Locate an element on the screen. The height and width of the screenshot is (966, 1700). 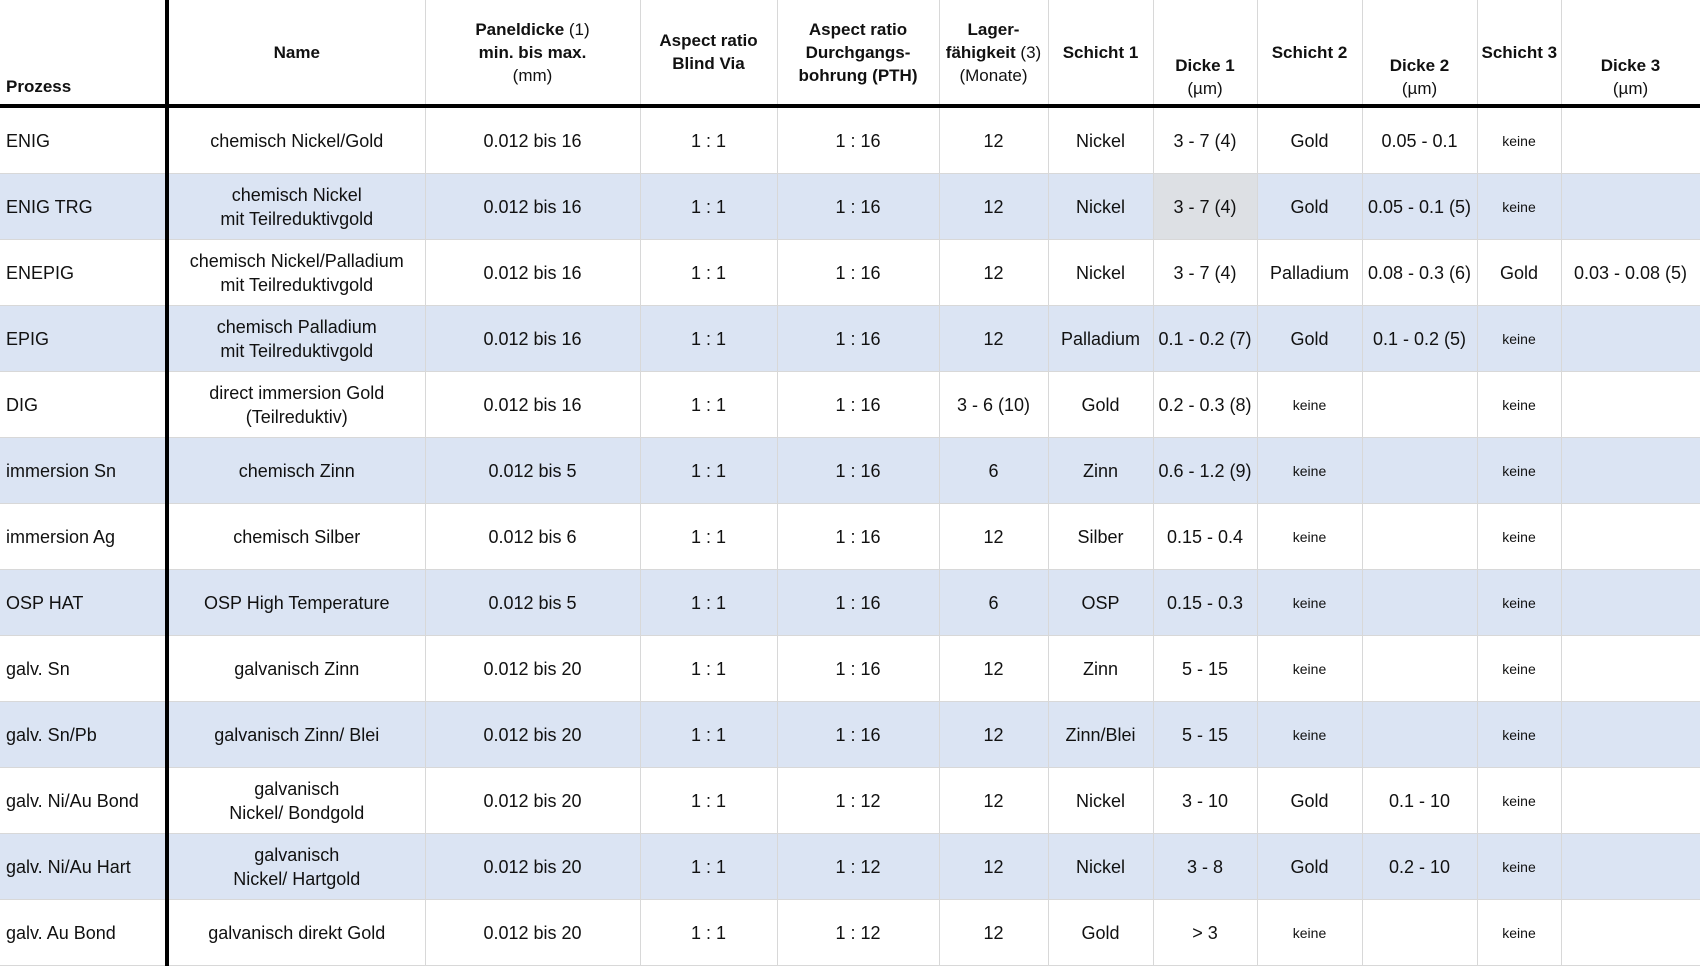
cell-paneldicke: 0.012 bis 5 is located at coordinates (533, 602).